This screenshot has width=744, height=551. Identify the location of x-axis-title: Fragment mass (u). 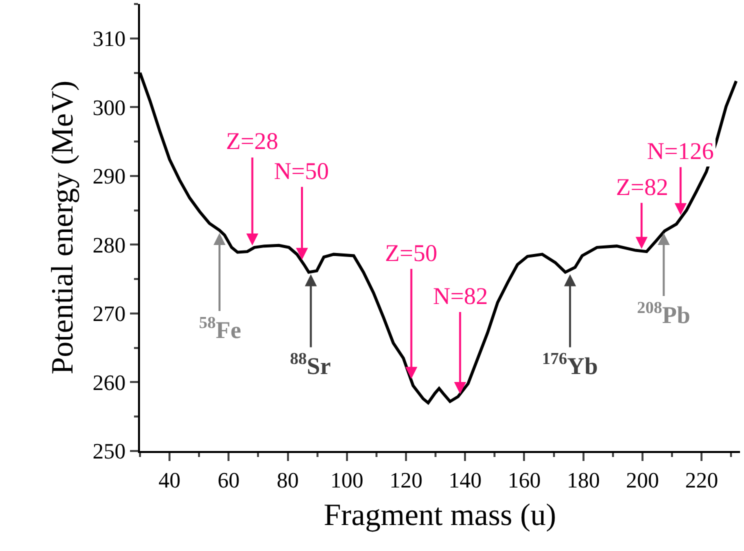
(440, 514).